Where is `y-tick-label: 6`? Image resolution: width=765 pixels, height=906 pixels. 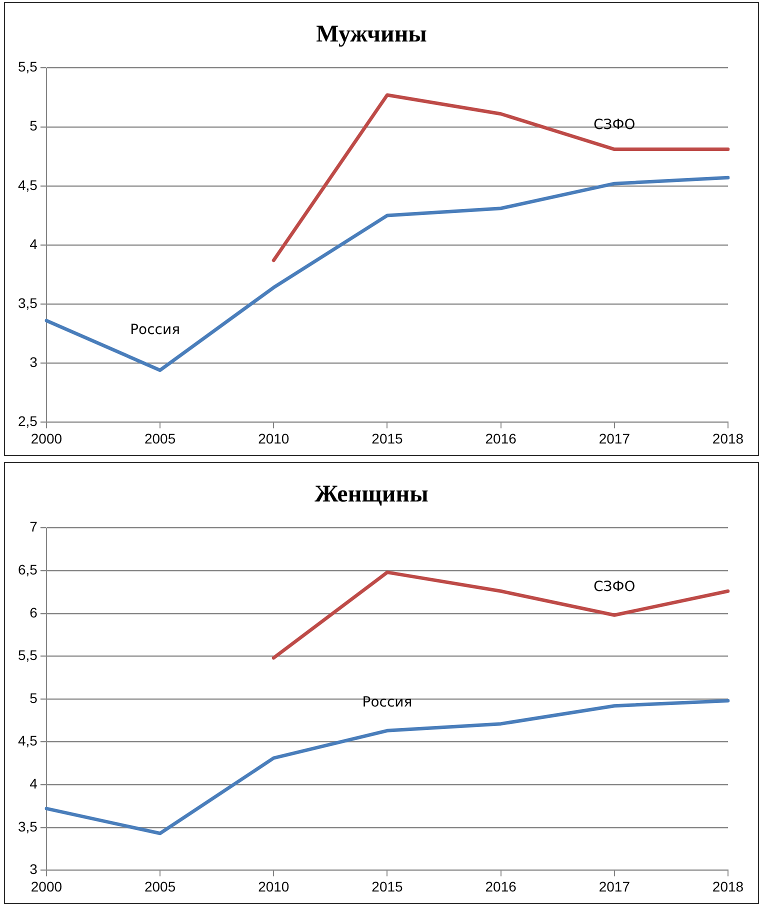 y-tick-label: 6 is located at coordinates (34, 612).